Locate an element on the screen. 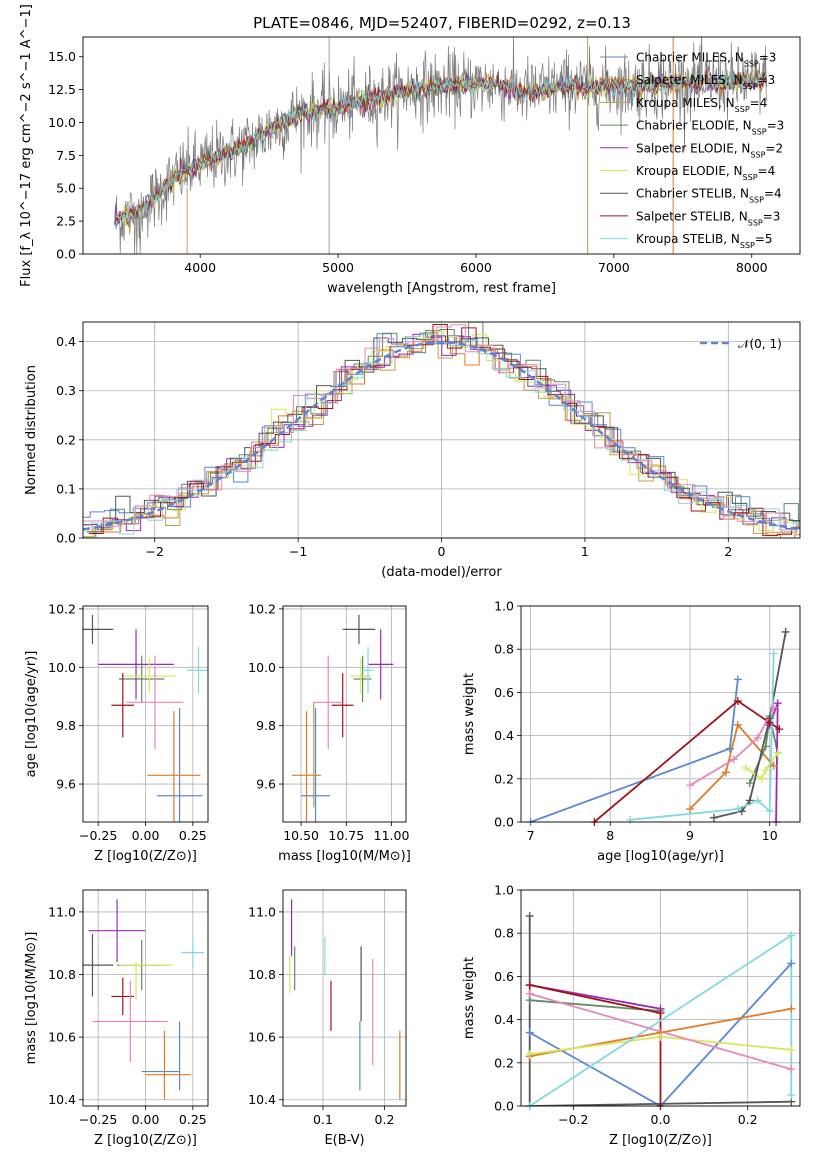 The height and width of the screenshot is (1170, 819). model-line-kroupa-stelib is located at coordinates (441, 146).